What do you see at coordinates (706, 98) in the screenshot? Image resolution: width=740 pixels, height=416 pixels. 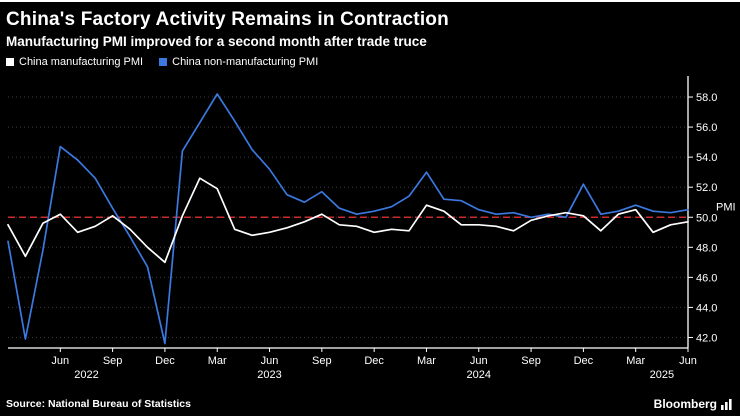 I see `y-tick-label: 58.0` at bounding box center [706, 98].